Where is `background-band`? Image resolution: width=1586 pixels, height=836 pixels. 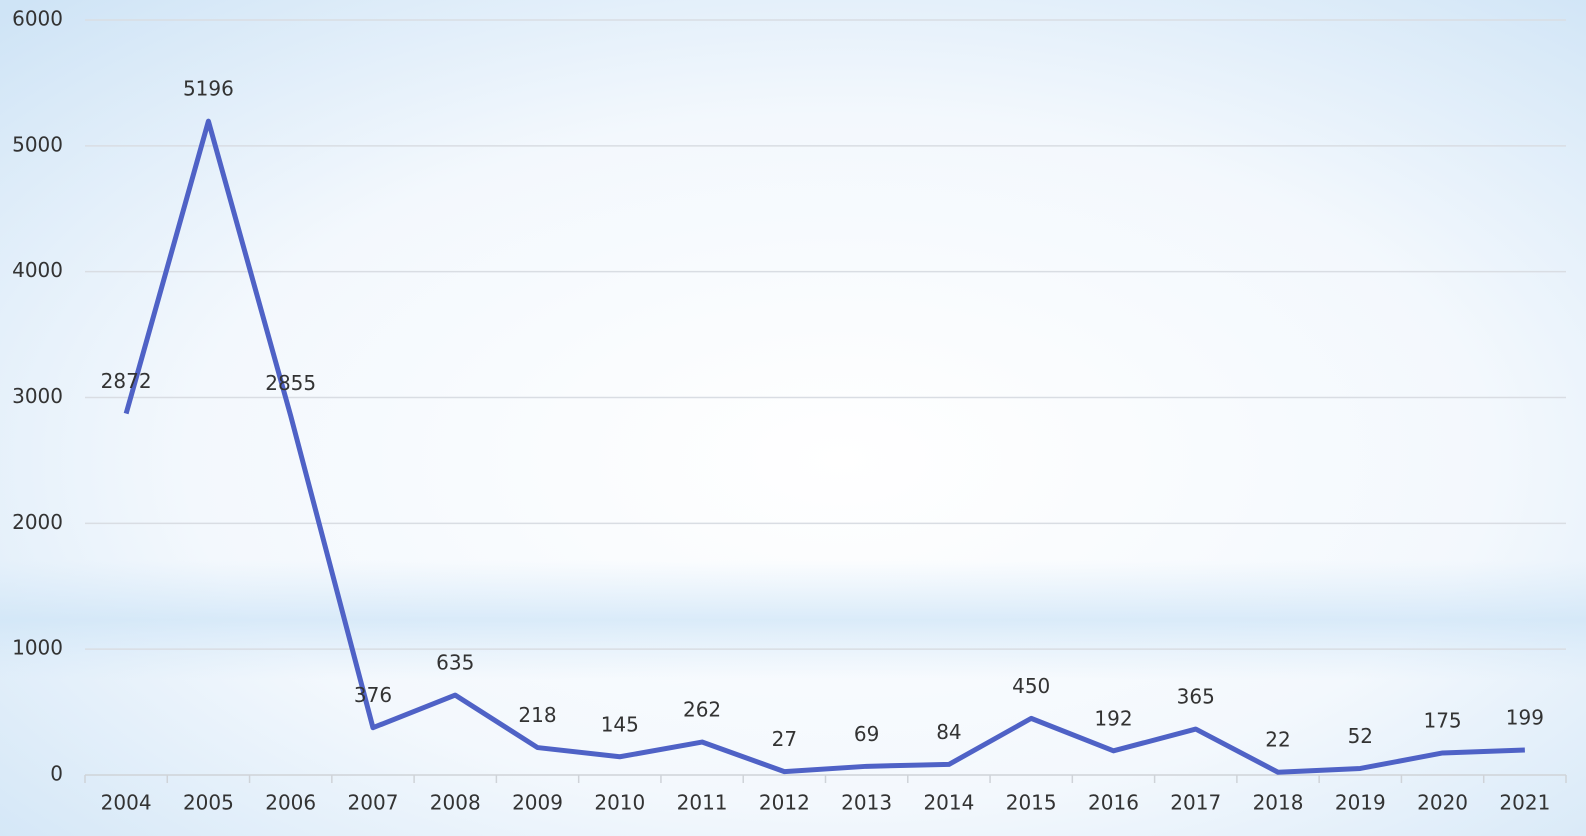 background-band is located at coordinates (793, 620).